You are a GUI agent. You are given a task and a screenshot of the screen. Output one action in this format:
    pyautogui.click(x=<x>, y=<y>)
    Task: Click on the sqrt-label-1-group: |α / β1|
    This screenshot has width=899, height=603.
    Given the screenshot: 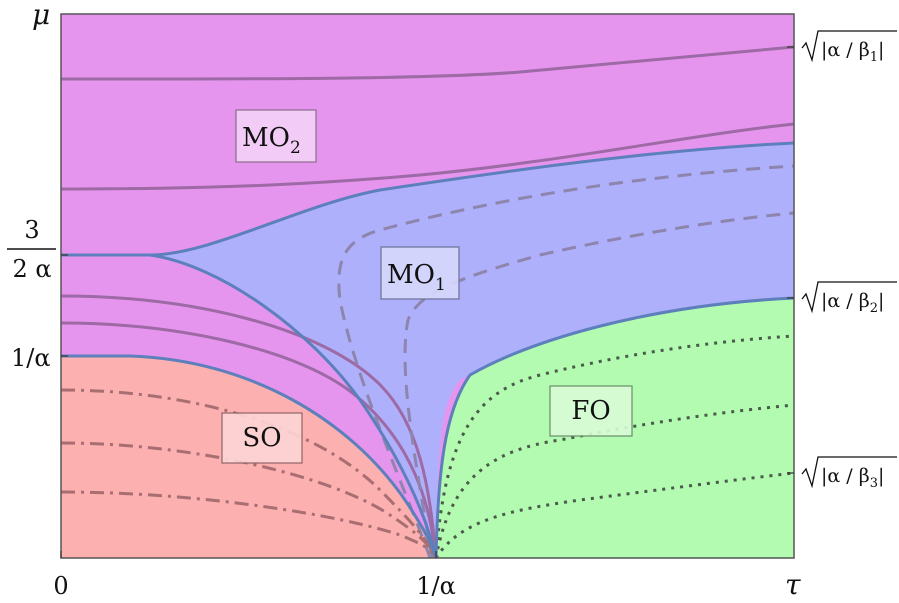 What is the action you would take?
    pyautogui.click(x=849, y=47)
    